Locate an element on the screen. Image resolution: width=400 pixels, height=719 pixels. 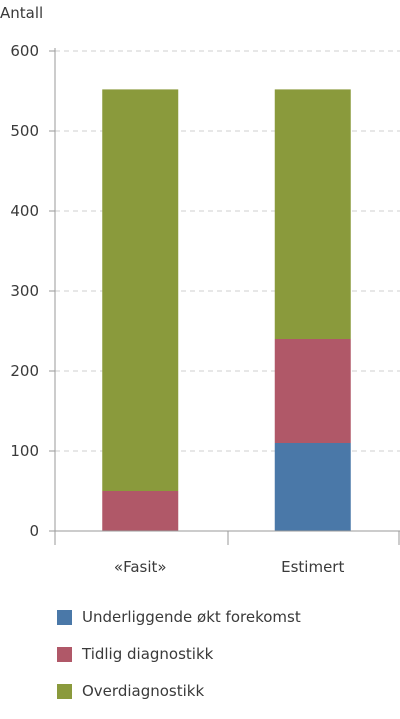
y-tick-label: 300 is located at coordinates (24, 291).